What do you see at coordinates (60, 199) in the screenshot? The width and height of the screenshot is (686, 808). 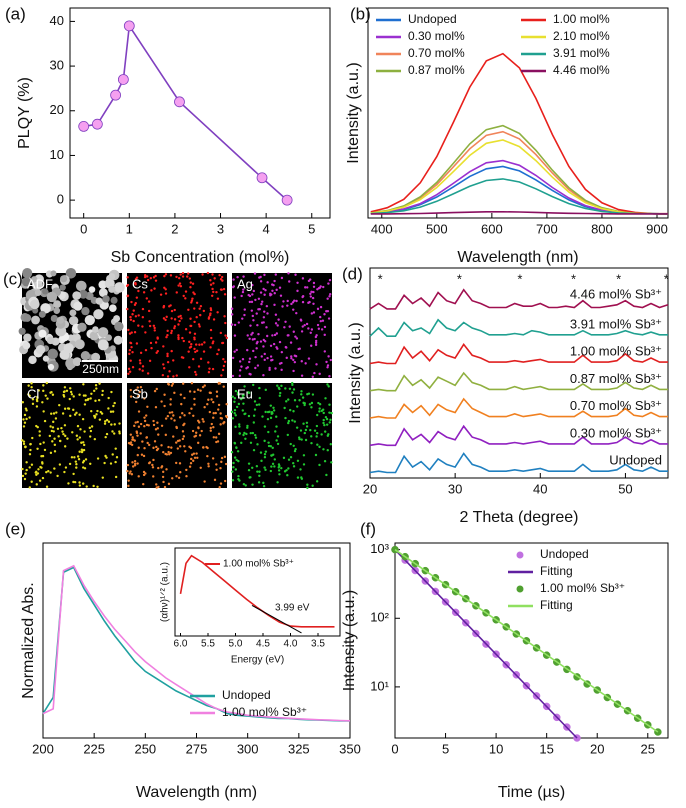 I see `y-tick-label: 0` at bounding box center [60, 199].